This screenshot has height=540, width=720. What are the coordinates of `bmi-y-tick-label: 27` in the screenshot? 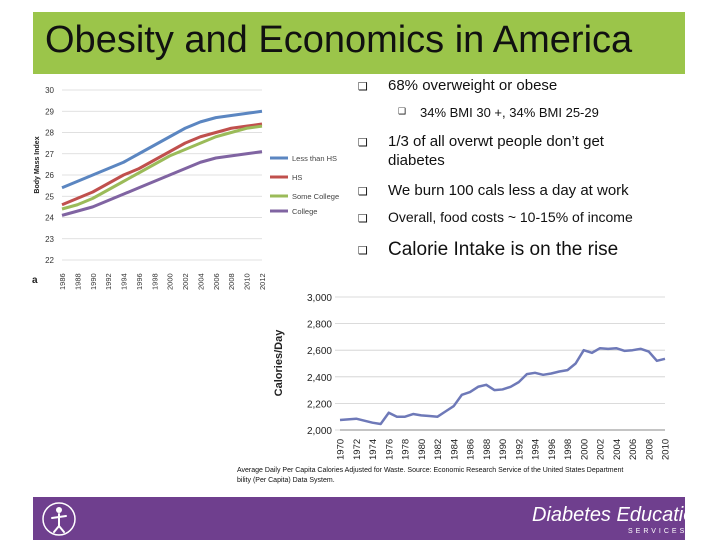 It's located at (49, 154).